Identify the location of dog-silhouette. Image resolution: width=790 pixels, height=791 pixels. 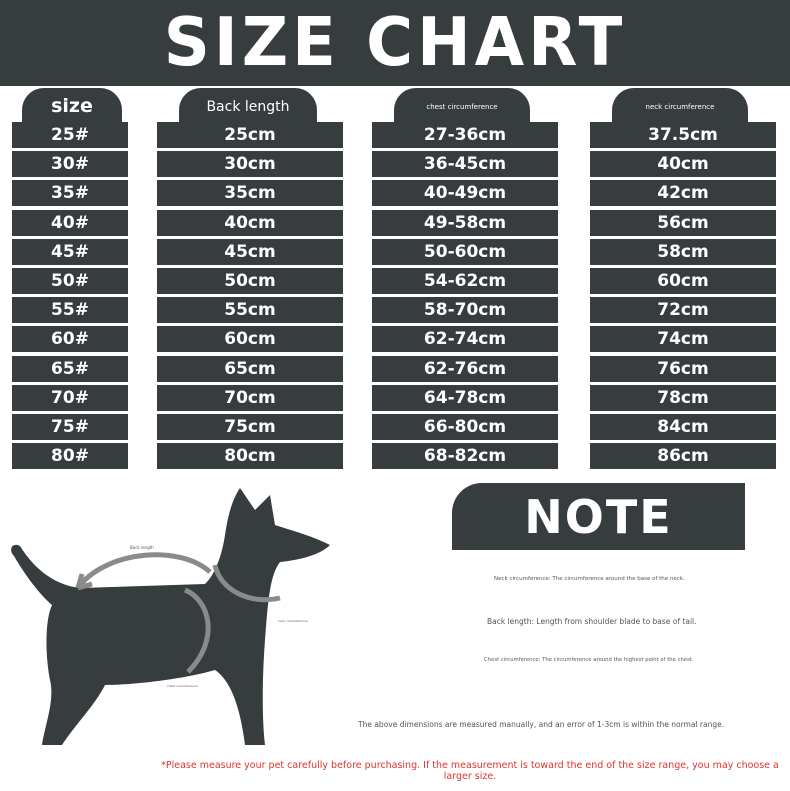
(170, 616).